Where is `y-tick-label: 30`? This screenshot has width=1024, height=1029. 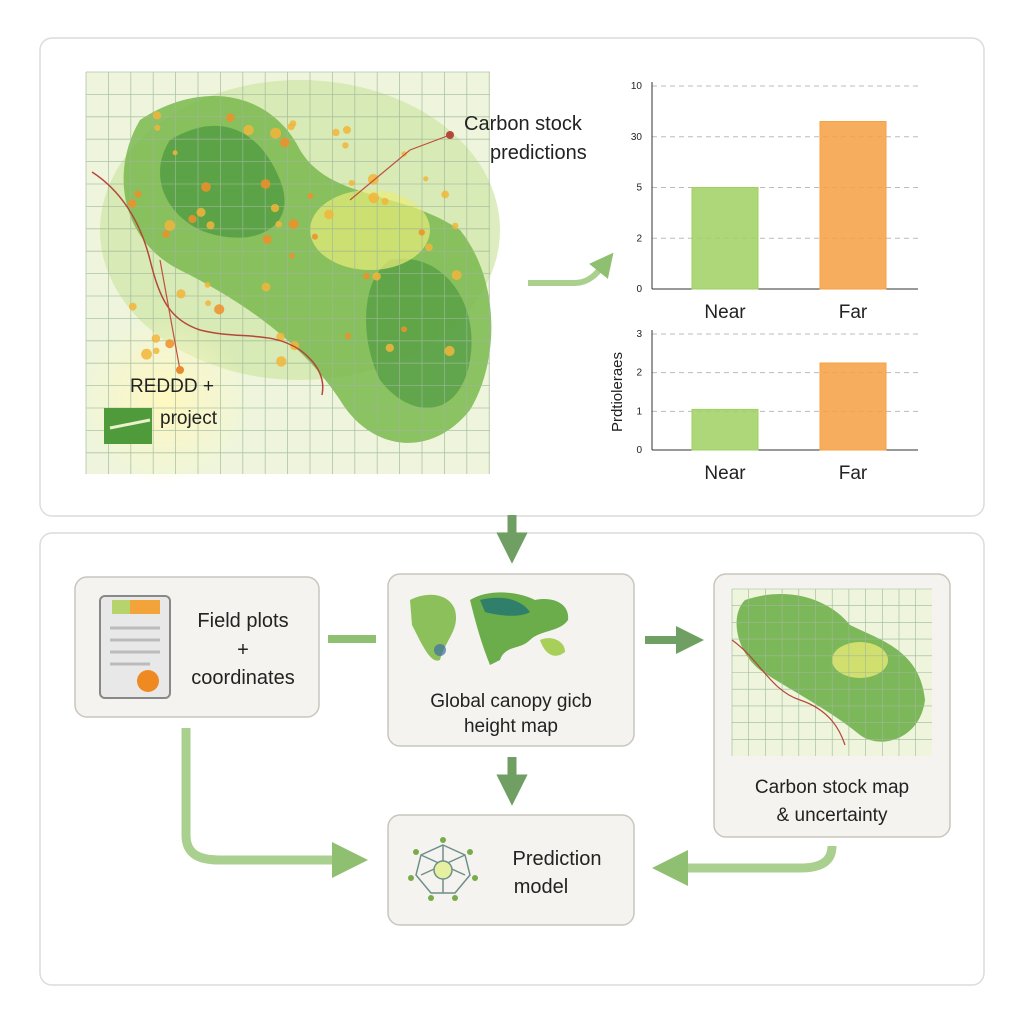
y-tick-label: 30 is located at coordinates (637, 137).